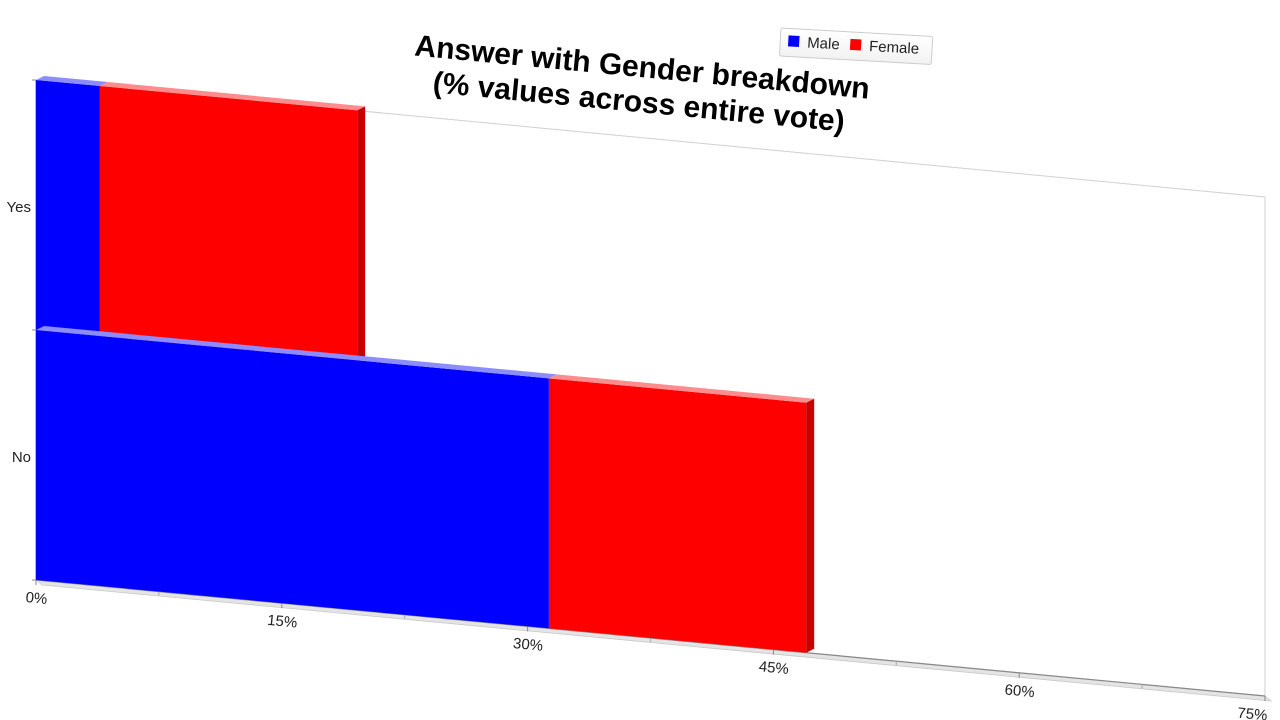 The image size is (1280, 720). What do you see at coordinates (36, 598) in the screenshot?
I see `value-tick-label: 0%` at bounding box center [36, 598].